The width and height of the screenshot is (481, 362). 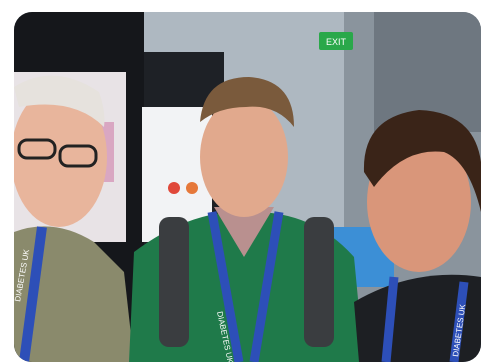 What do you see at coordinates (319, 282) in the screenshot?
I see `center-person-backpack-strap-r` at bounding box center [319, 282].